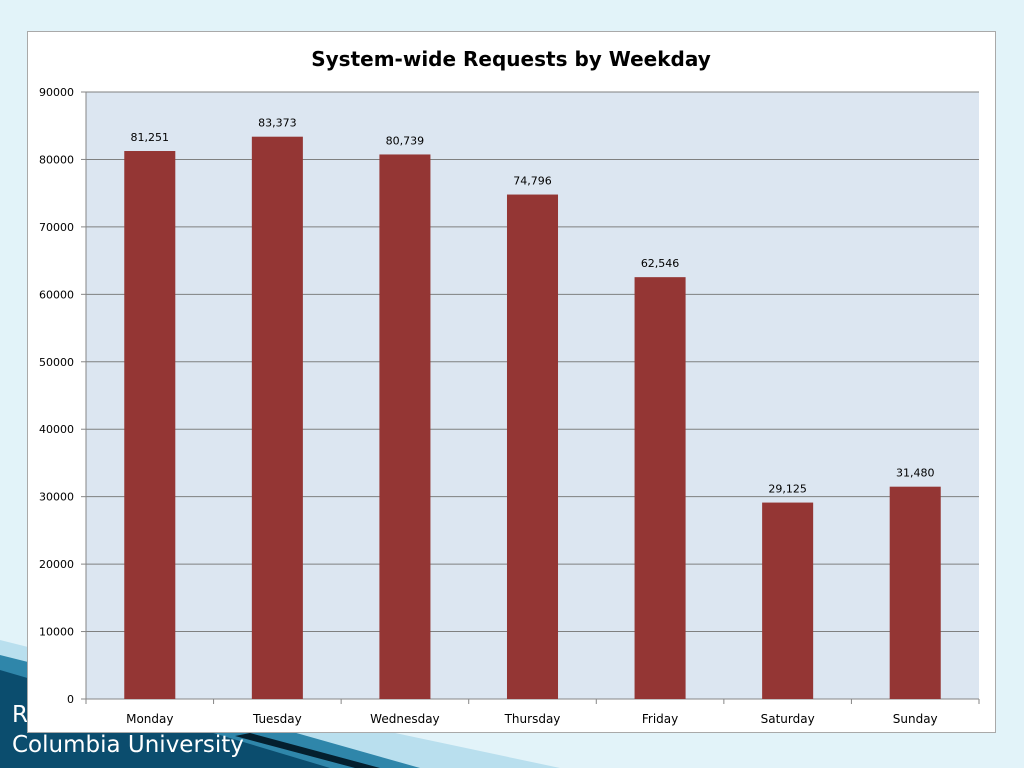 The height and width of the screenshot is (768, 1024). What do you see at coordinates (56, 497) in the screenshot?
I see `y-tick-label: 30000` at bounding box center [56, 497].